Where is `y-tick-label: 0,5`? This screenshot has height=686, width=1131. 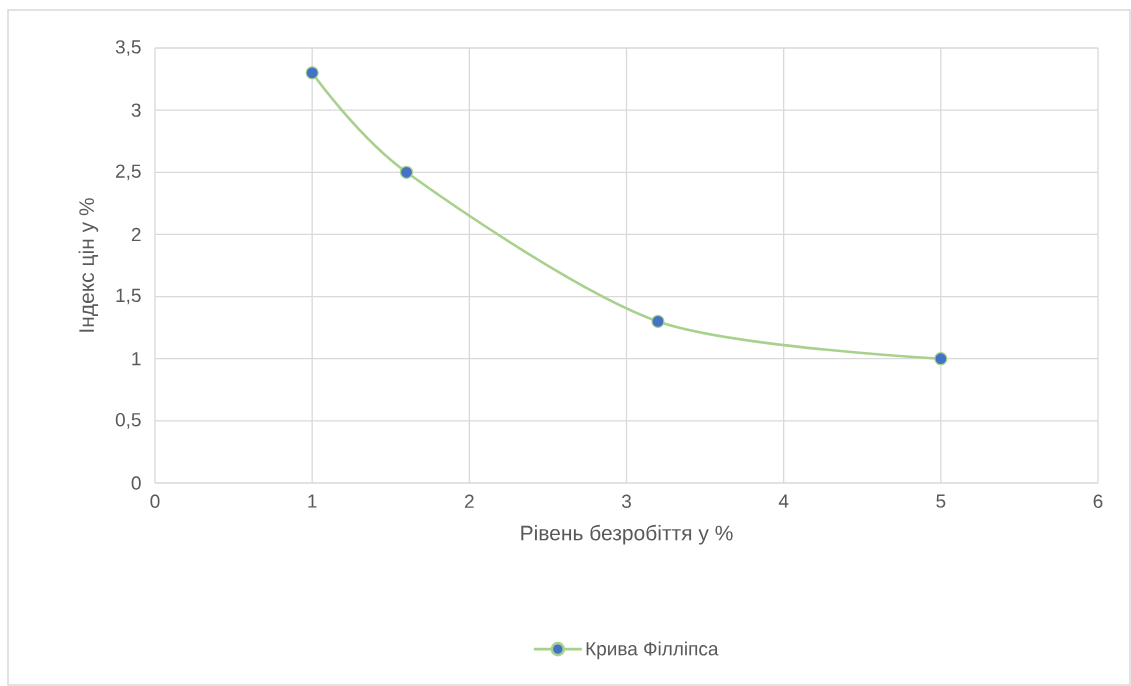
y-tick-label: 0,5 is located at coordinates (128, 421).